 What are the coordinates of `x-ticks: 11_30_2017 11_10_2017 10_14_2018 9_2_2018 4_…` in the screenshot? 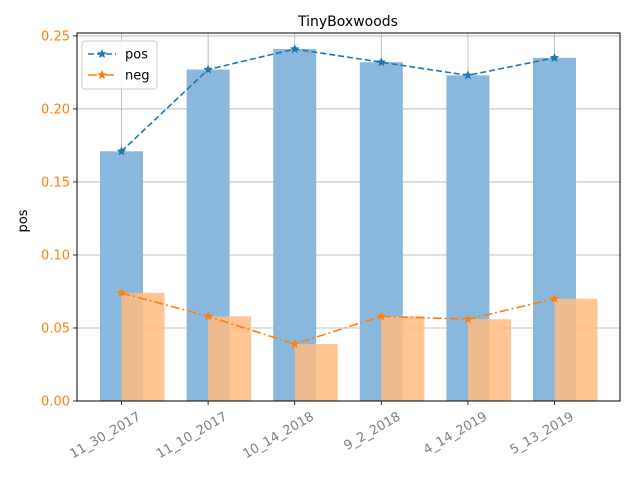 It's located at (322, 431).